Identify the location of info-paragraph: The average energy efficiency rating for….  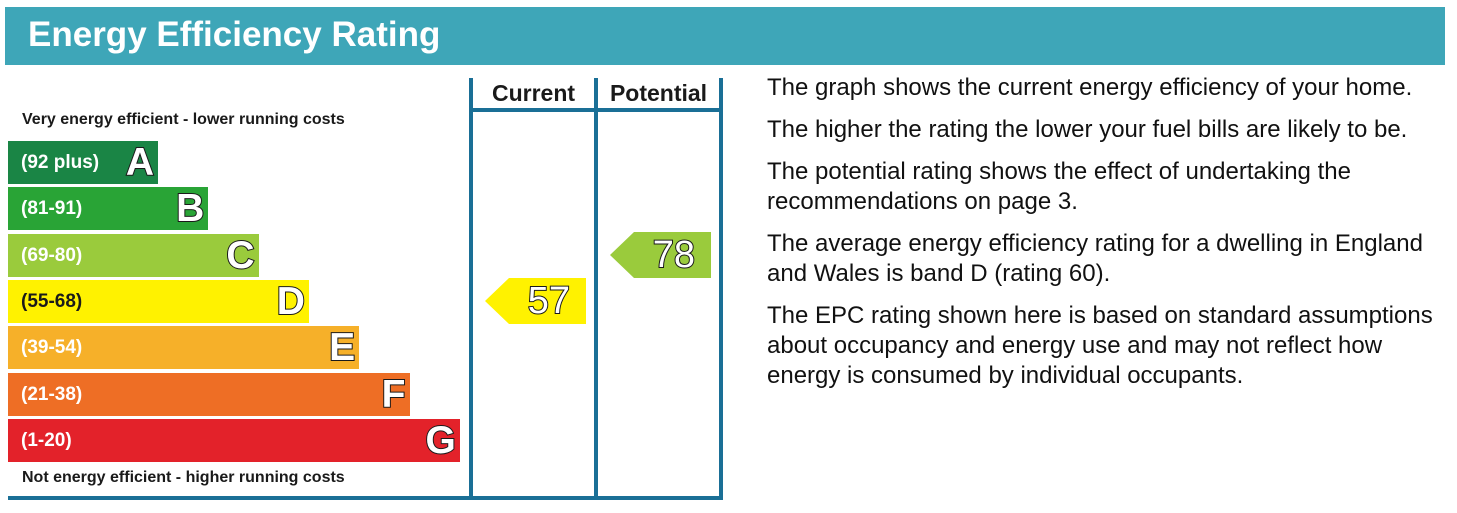
(1095, 258).